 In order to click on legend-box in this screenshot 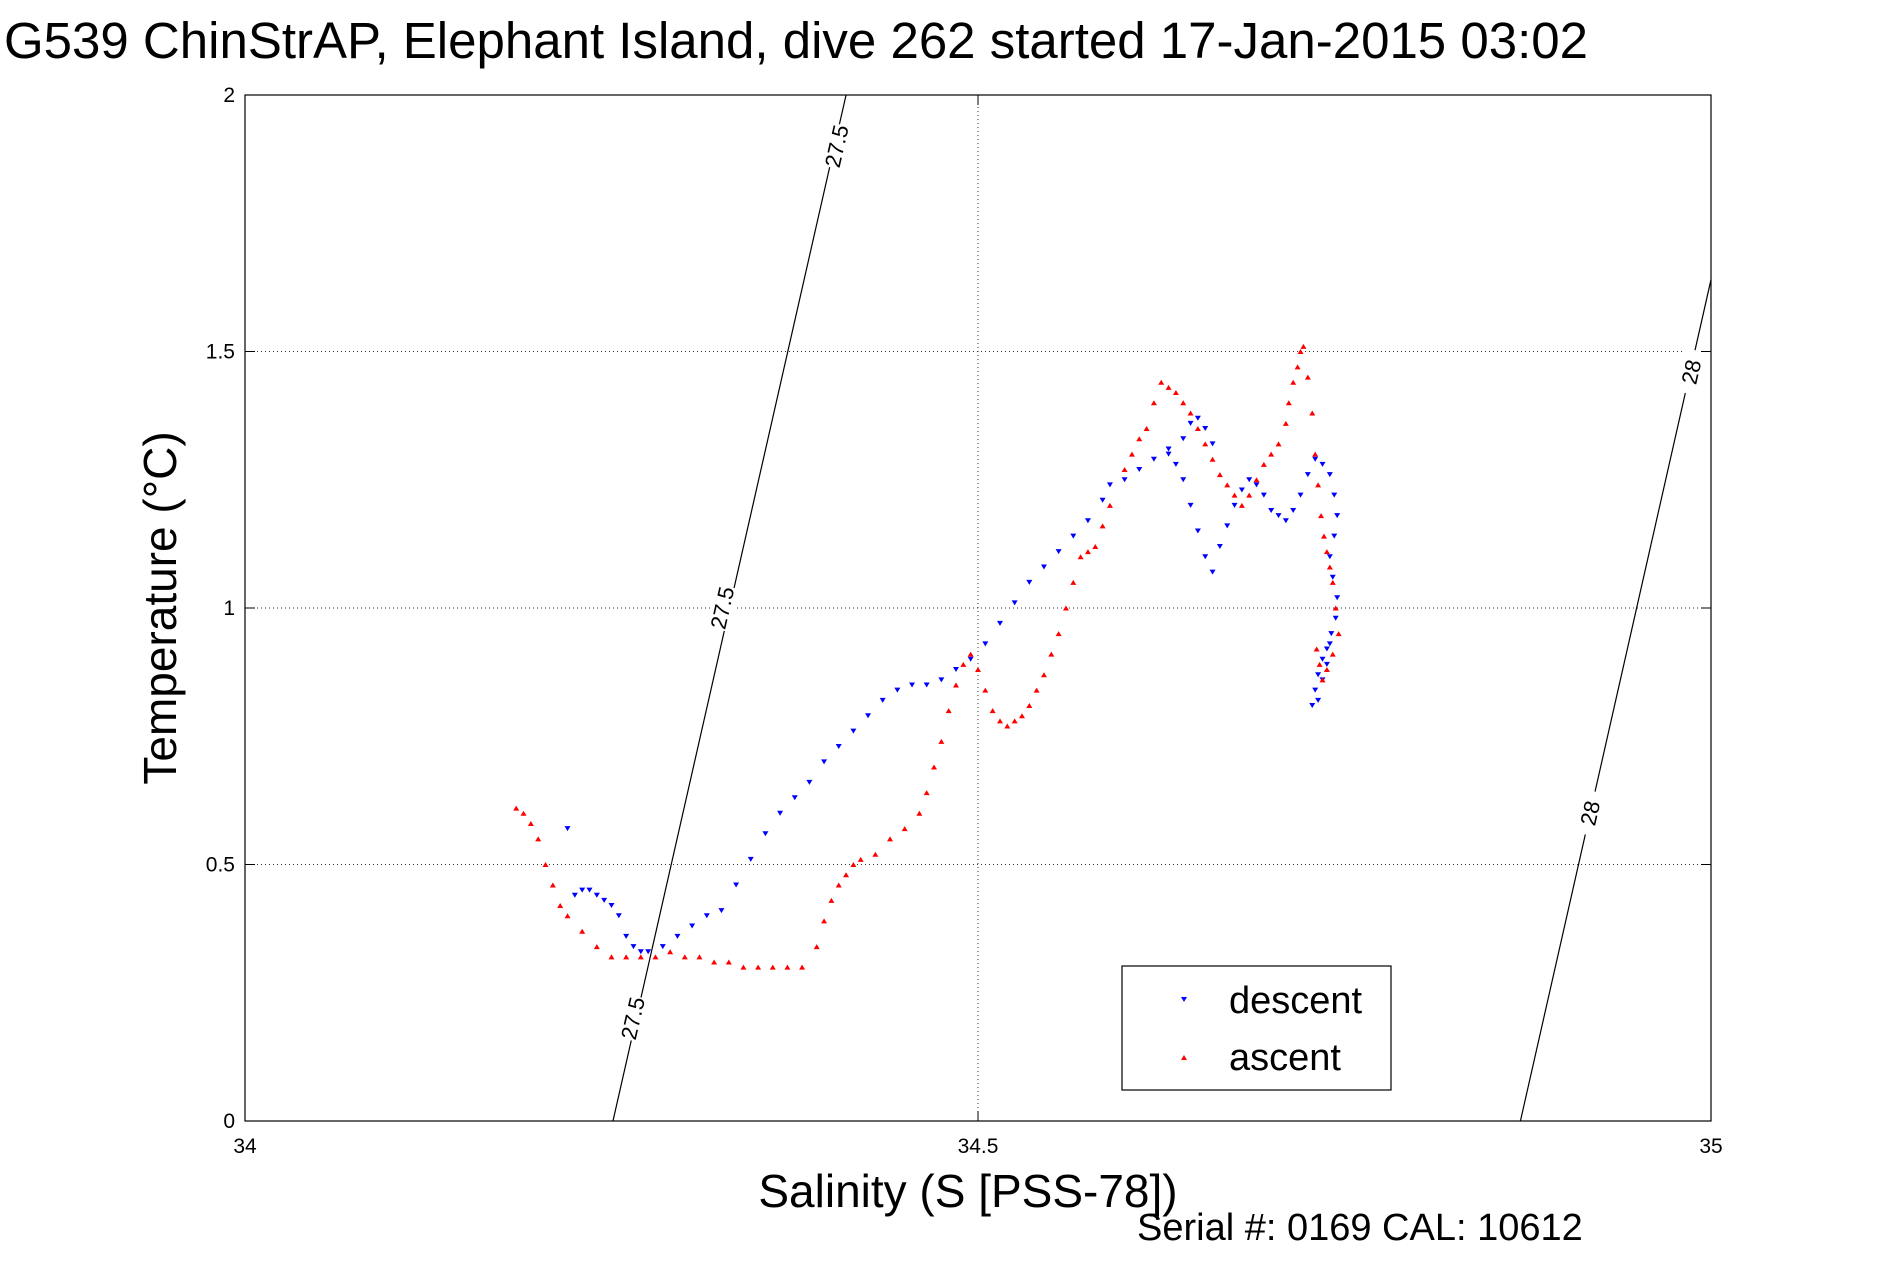, I will do `click(1256, 1028)`.